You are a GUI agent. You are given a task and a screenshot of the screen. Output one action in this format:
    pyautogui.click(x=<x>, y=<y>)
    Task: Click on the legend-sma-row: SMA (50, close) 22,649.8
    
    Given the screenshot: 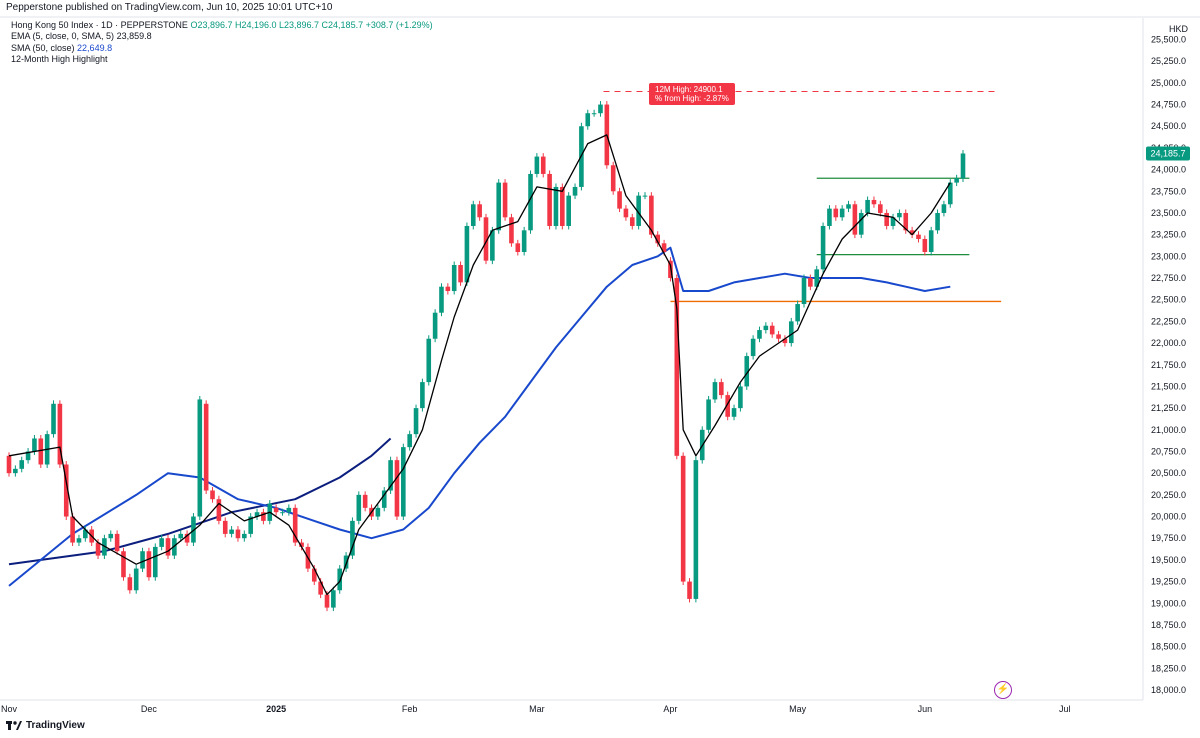 What is the action you would take?
    pyautogui.click(x=222, y=48)
    